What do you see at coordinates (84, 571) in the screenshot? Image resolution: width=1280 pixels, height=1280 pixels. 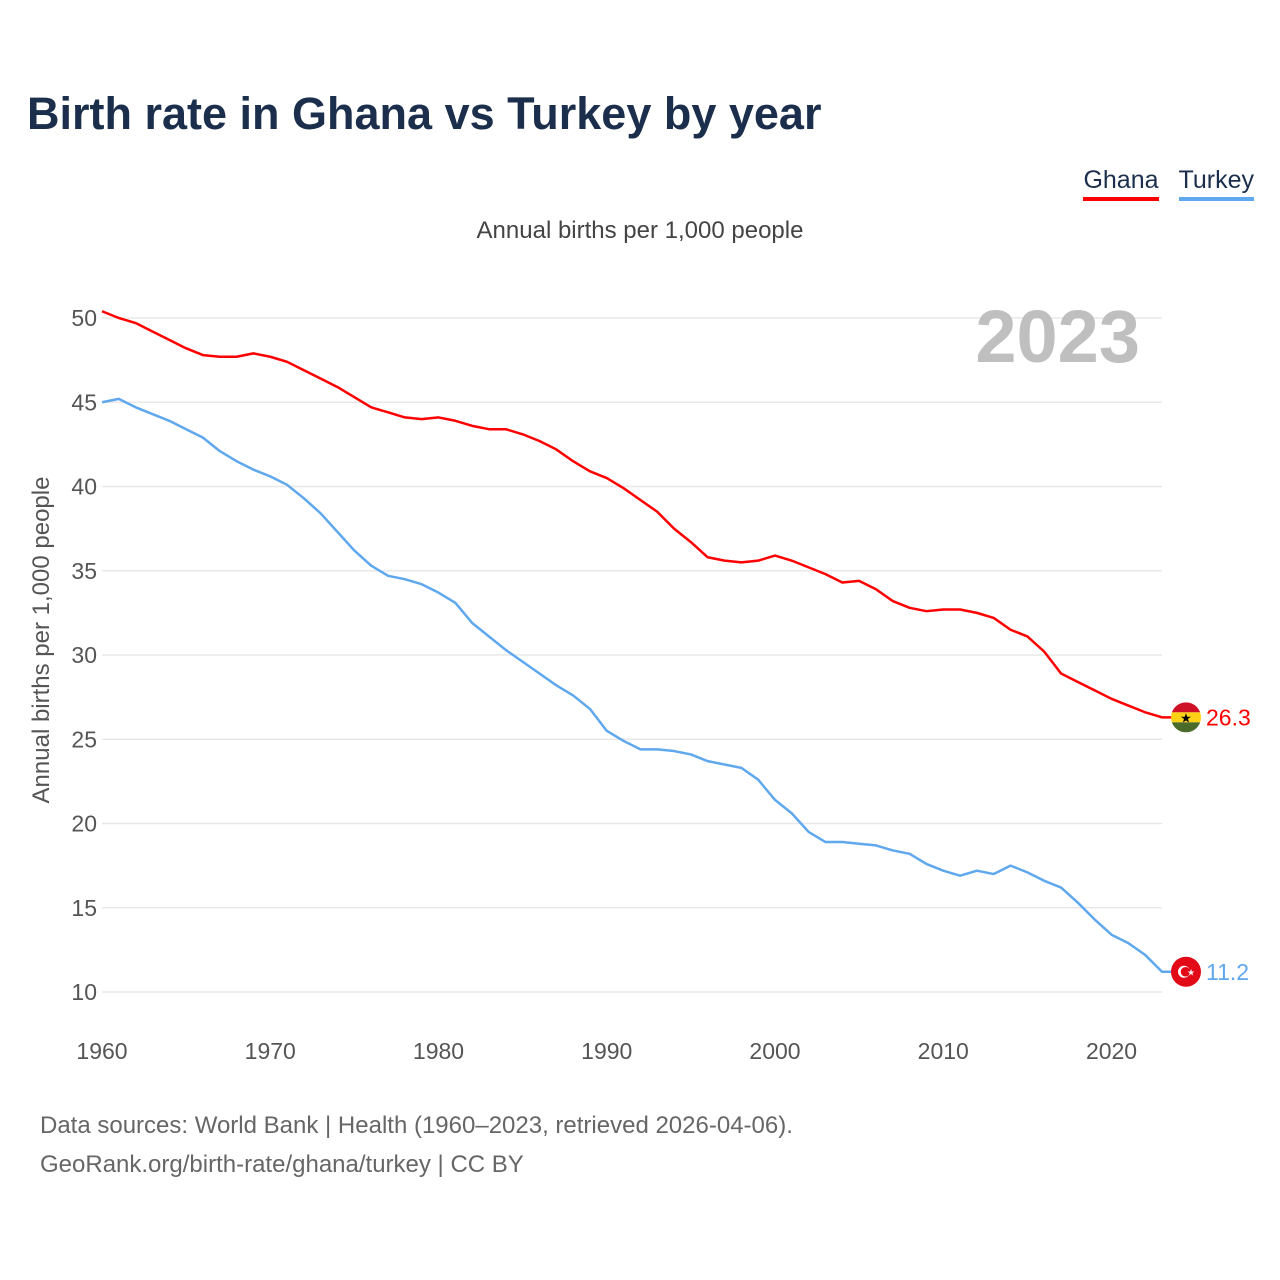 I see `y-tick-label: 35` at bounding box center [84, 571].